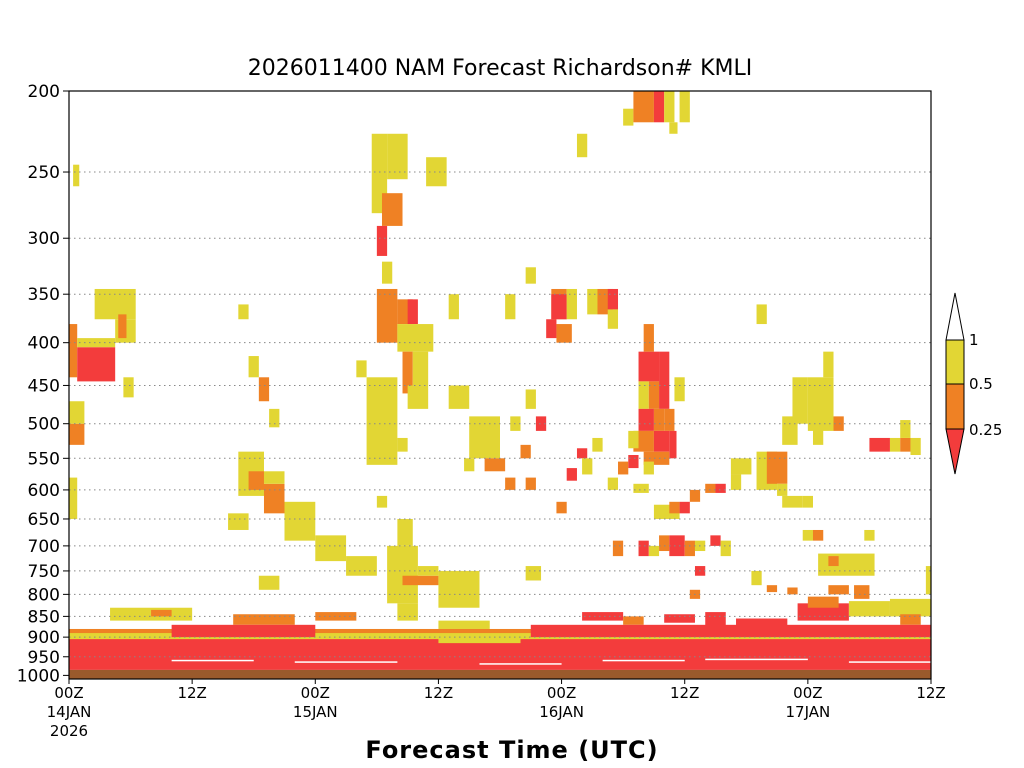 The width and height of the screenshot is (1024, 768). What do you see at coordinates (44, 572) in the screenshot?
I see `y-tick-label: 750` at bounding box center [44, 572].